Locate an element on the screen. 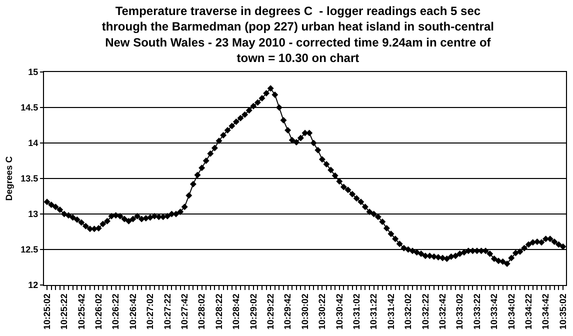 Image resolution: width=573 pixels, height=336 pixels. y-tick-label: 12.5 is located at coordinates (29, 249).